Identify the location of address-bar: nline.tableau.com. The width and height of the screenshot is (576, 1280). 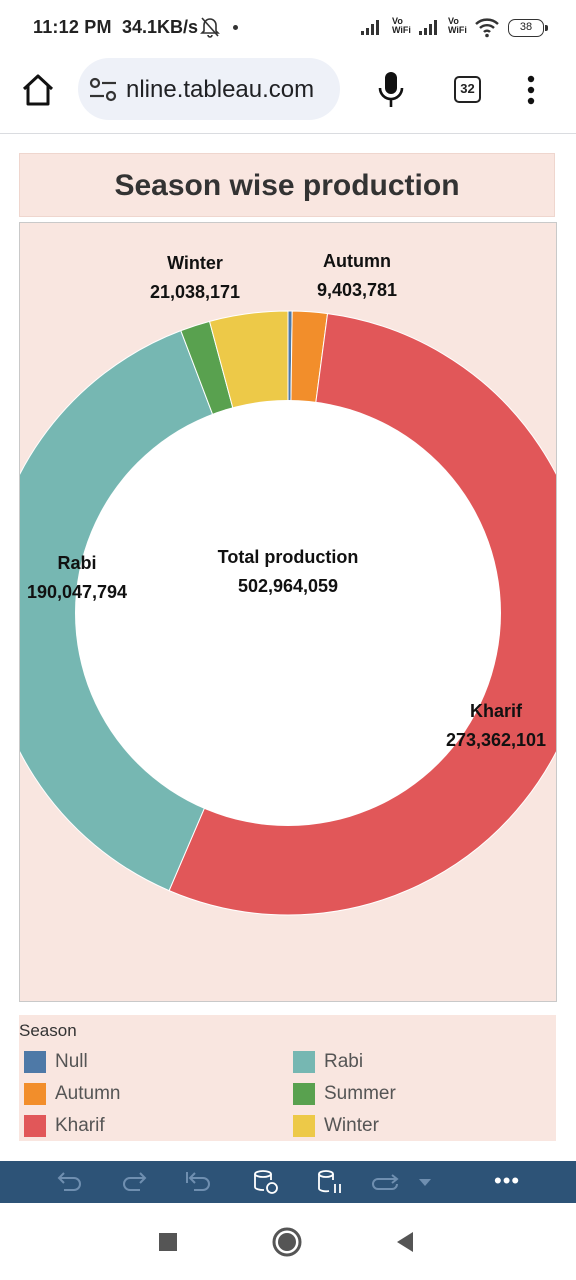
(209, 89).